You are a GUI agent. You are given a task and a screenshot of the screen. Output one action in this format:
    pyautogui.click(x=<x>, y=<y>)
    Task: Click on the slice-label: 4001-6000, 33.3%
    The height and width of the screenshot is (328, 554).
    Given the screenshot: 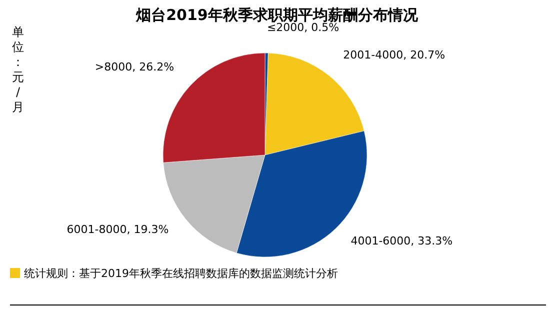 What is the action you would take?
    pyautogui.click(x=401, y=241)
    